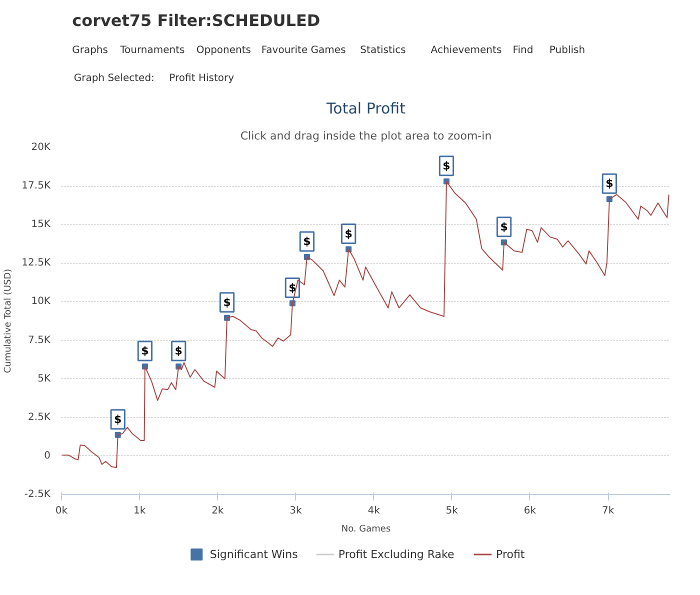  Describe the element at coordinates (114, 78) in the screenshot. I see `text: Graph Selected:` at that location.